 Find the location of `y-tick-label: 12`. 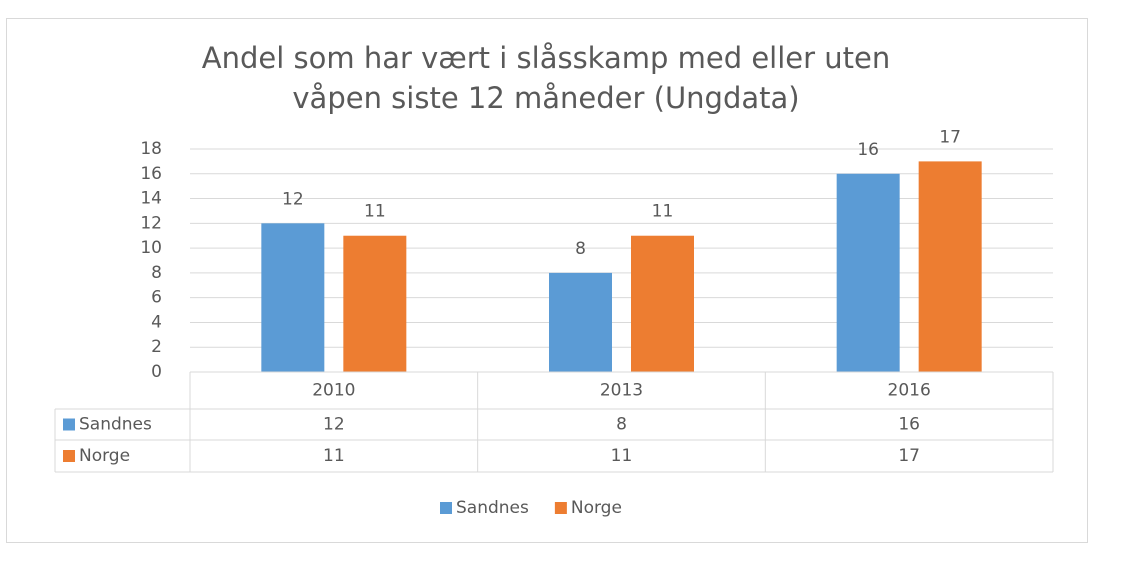

y-tick-label: 12 is located at coordinates (151, 223).